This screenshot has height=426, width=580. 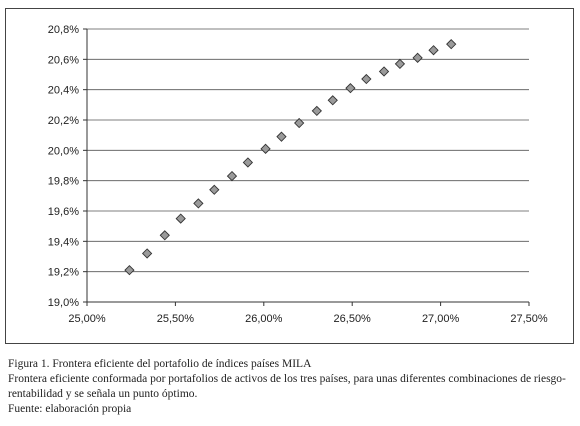 I want to click on x-tick-label: 25,00%, so click(x=87, y=319).